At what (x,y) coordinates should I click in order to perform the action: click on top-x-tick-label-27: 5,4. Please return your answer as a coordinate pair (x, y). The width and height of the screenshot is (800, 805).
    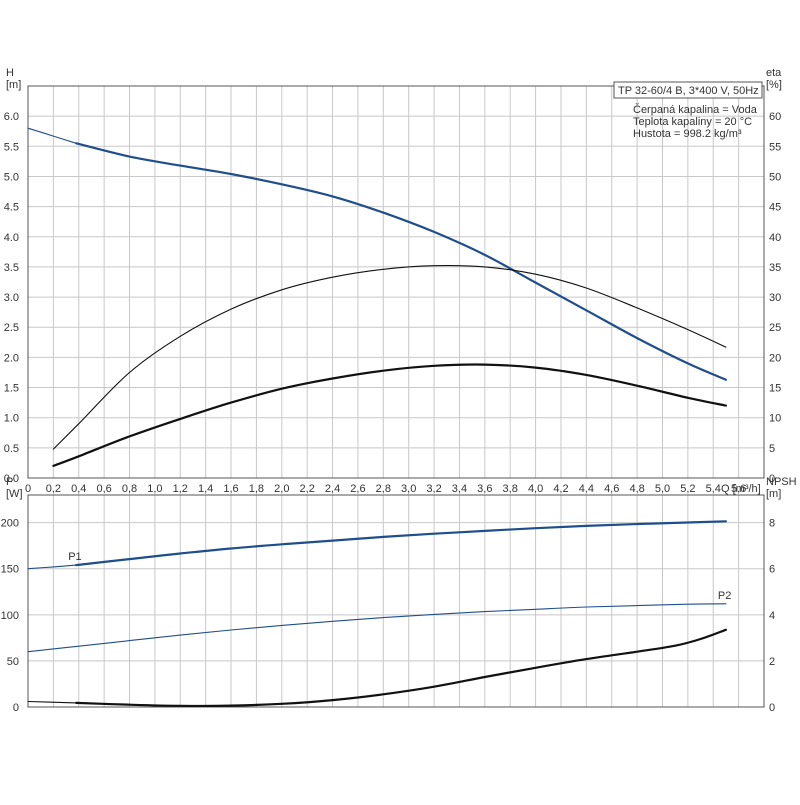
    Looking at the image, I should click on (713, 489).